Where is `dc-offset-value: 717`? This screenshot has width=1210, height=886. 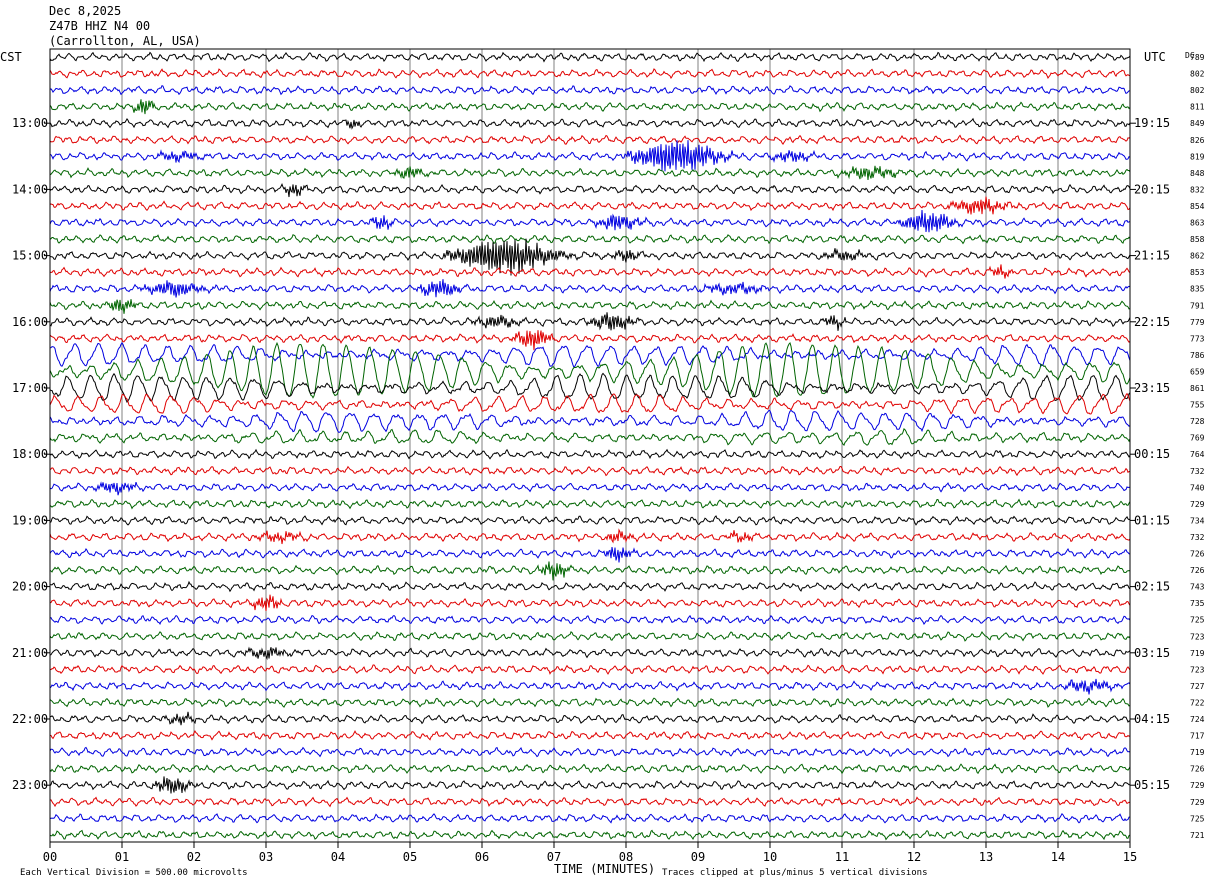 dc-offset-value: 717 is located at coordinates (1197, 736).